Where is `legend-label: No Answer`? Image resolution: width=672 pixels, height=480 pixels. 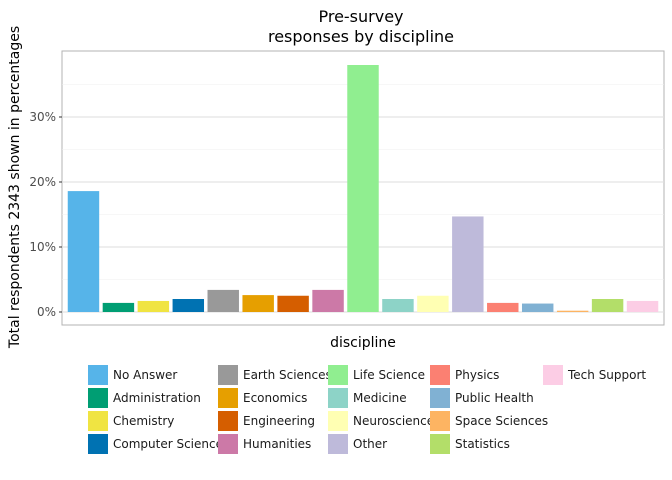
legend-label: No Answer is located at coordinates (145, 375).